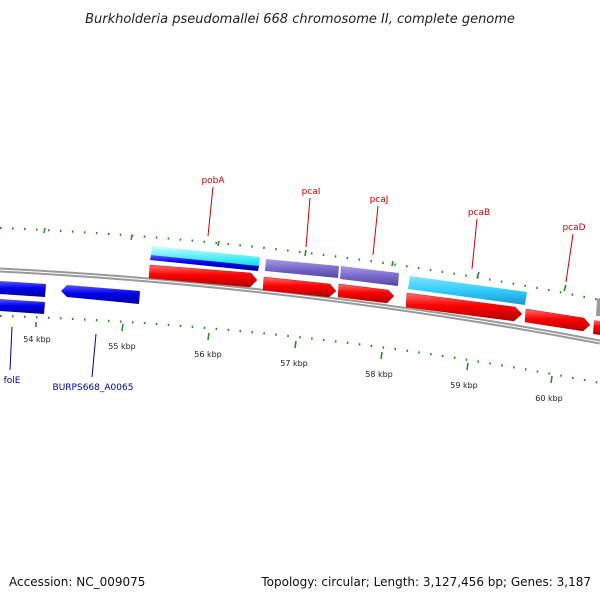 This screenshot has width=600, height=600. I want to click on cds-forward-track, so click(374, 299).